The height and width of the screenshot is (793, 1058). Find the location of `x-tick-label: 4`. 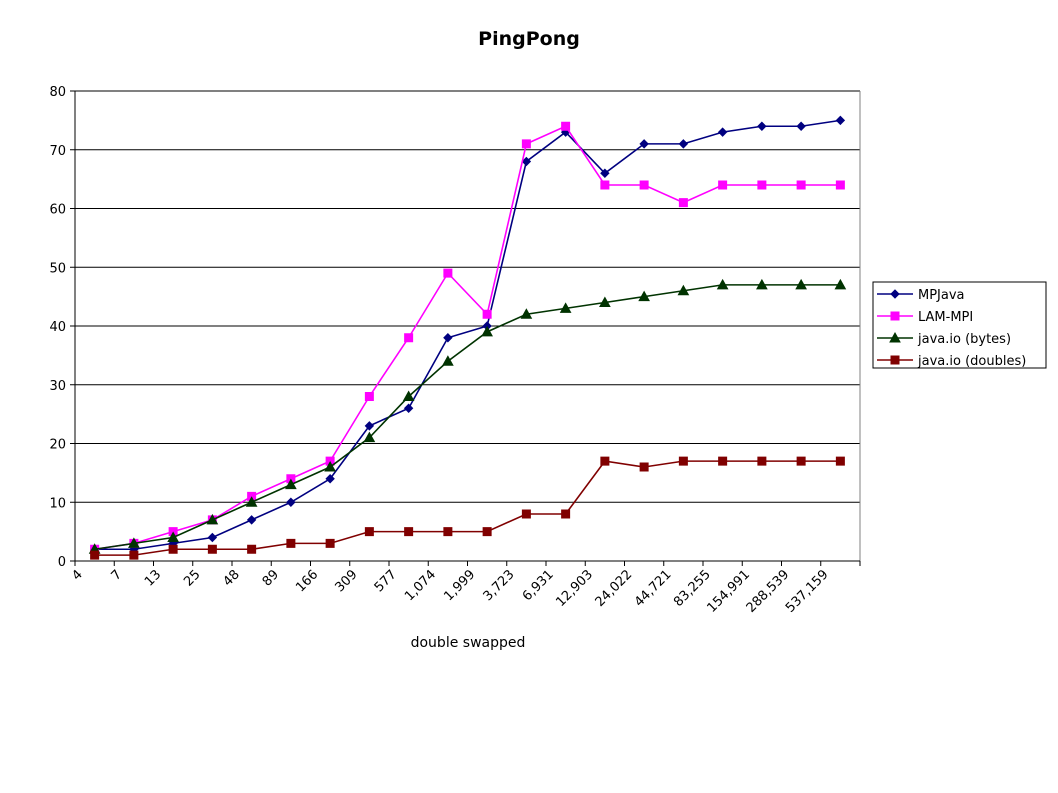

x-tick-label: 4 is located at coordinates (77, 575).